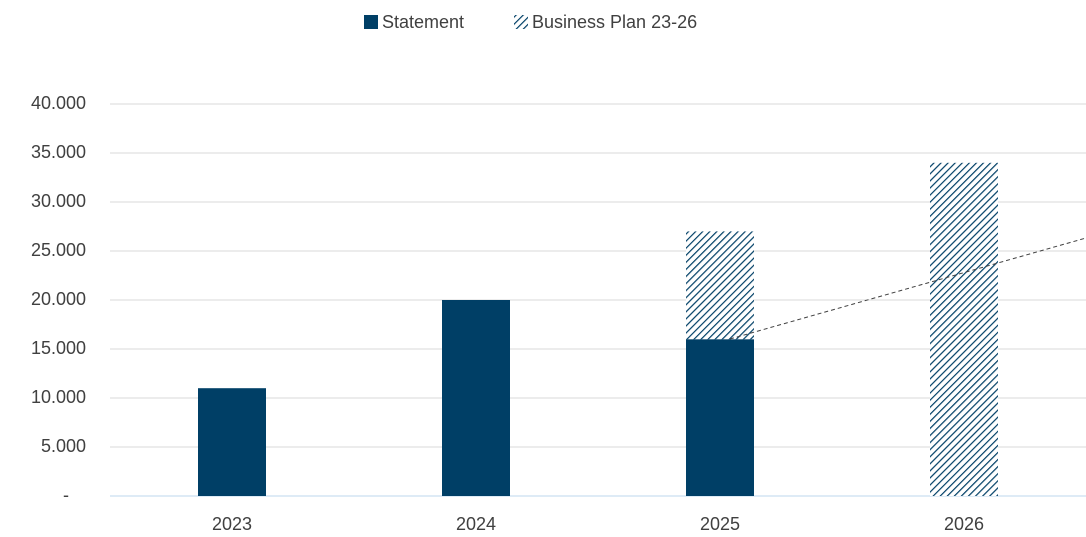 Image resolution: width=1086 pixels, height=537 pixels. Describe the element at coordinates (232, 524) in the screenshot. I see `x-tick-label: 2023` at that location.